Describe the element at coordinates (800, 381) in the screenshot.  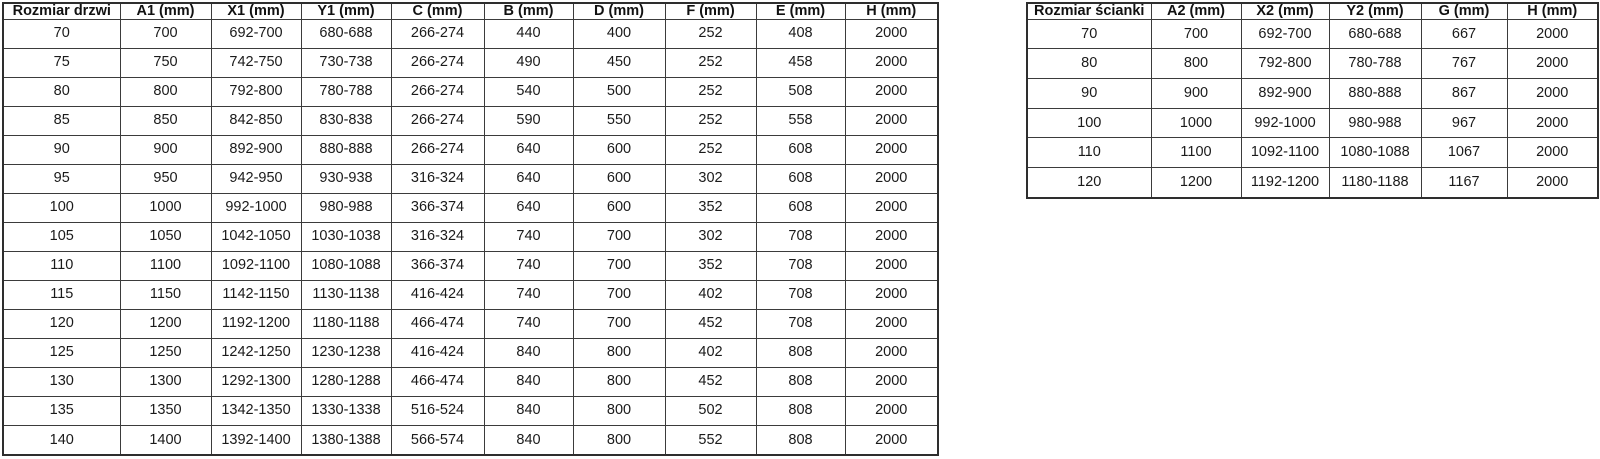
I see `table-cell: 808` at that location.